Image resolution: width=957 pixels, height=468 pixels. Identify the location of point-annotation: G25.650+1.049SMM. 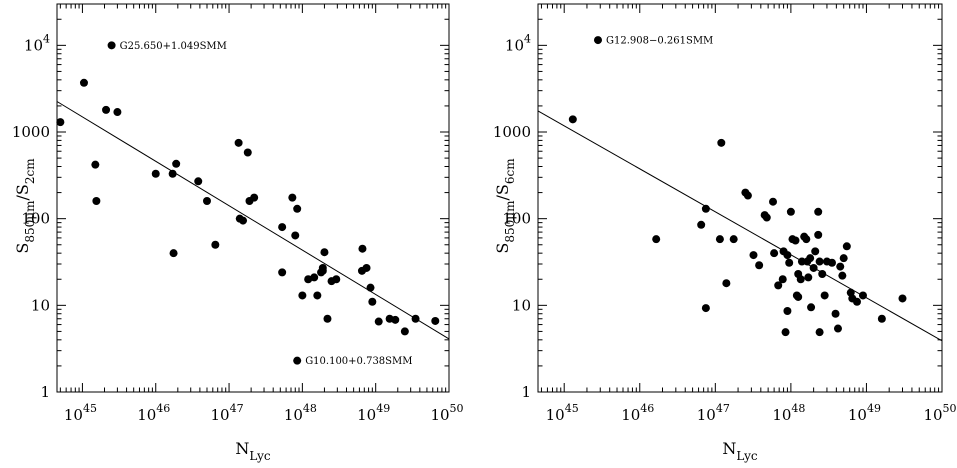
(173, 46).